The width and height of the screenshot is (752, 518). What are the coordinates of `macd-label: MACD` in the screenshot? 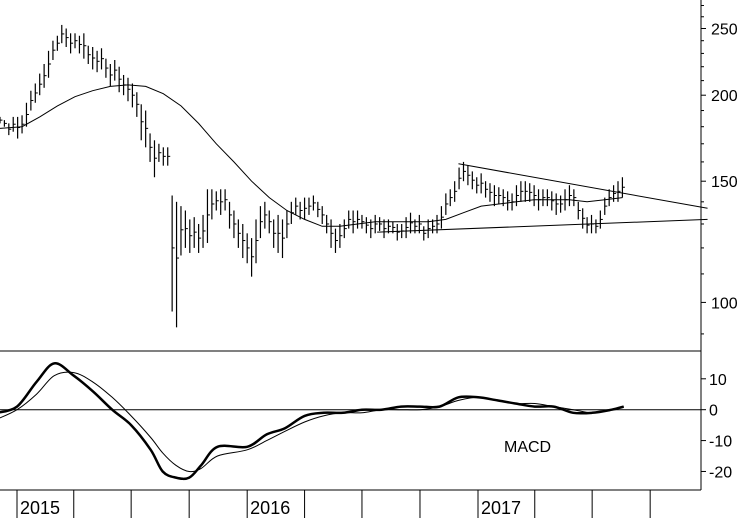 It's located at (527, 447).